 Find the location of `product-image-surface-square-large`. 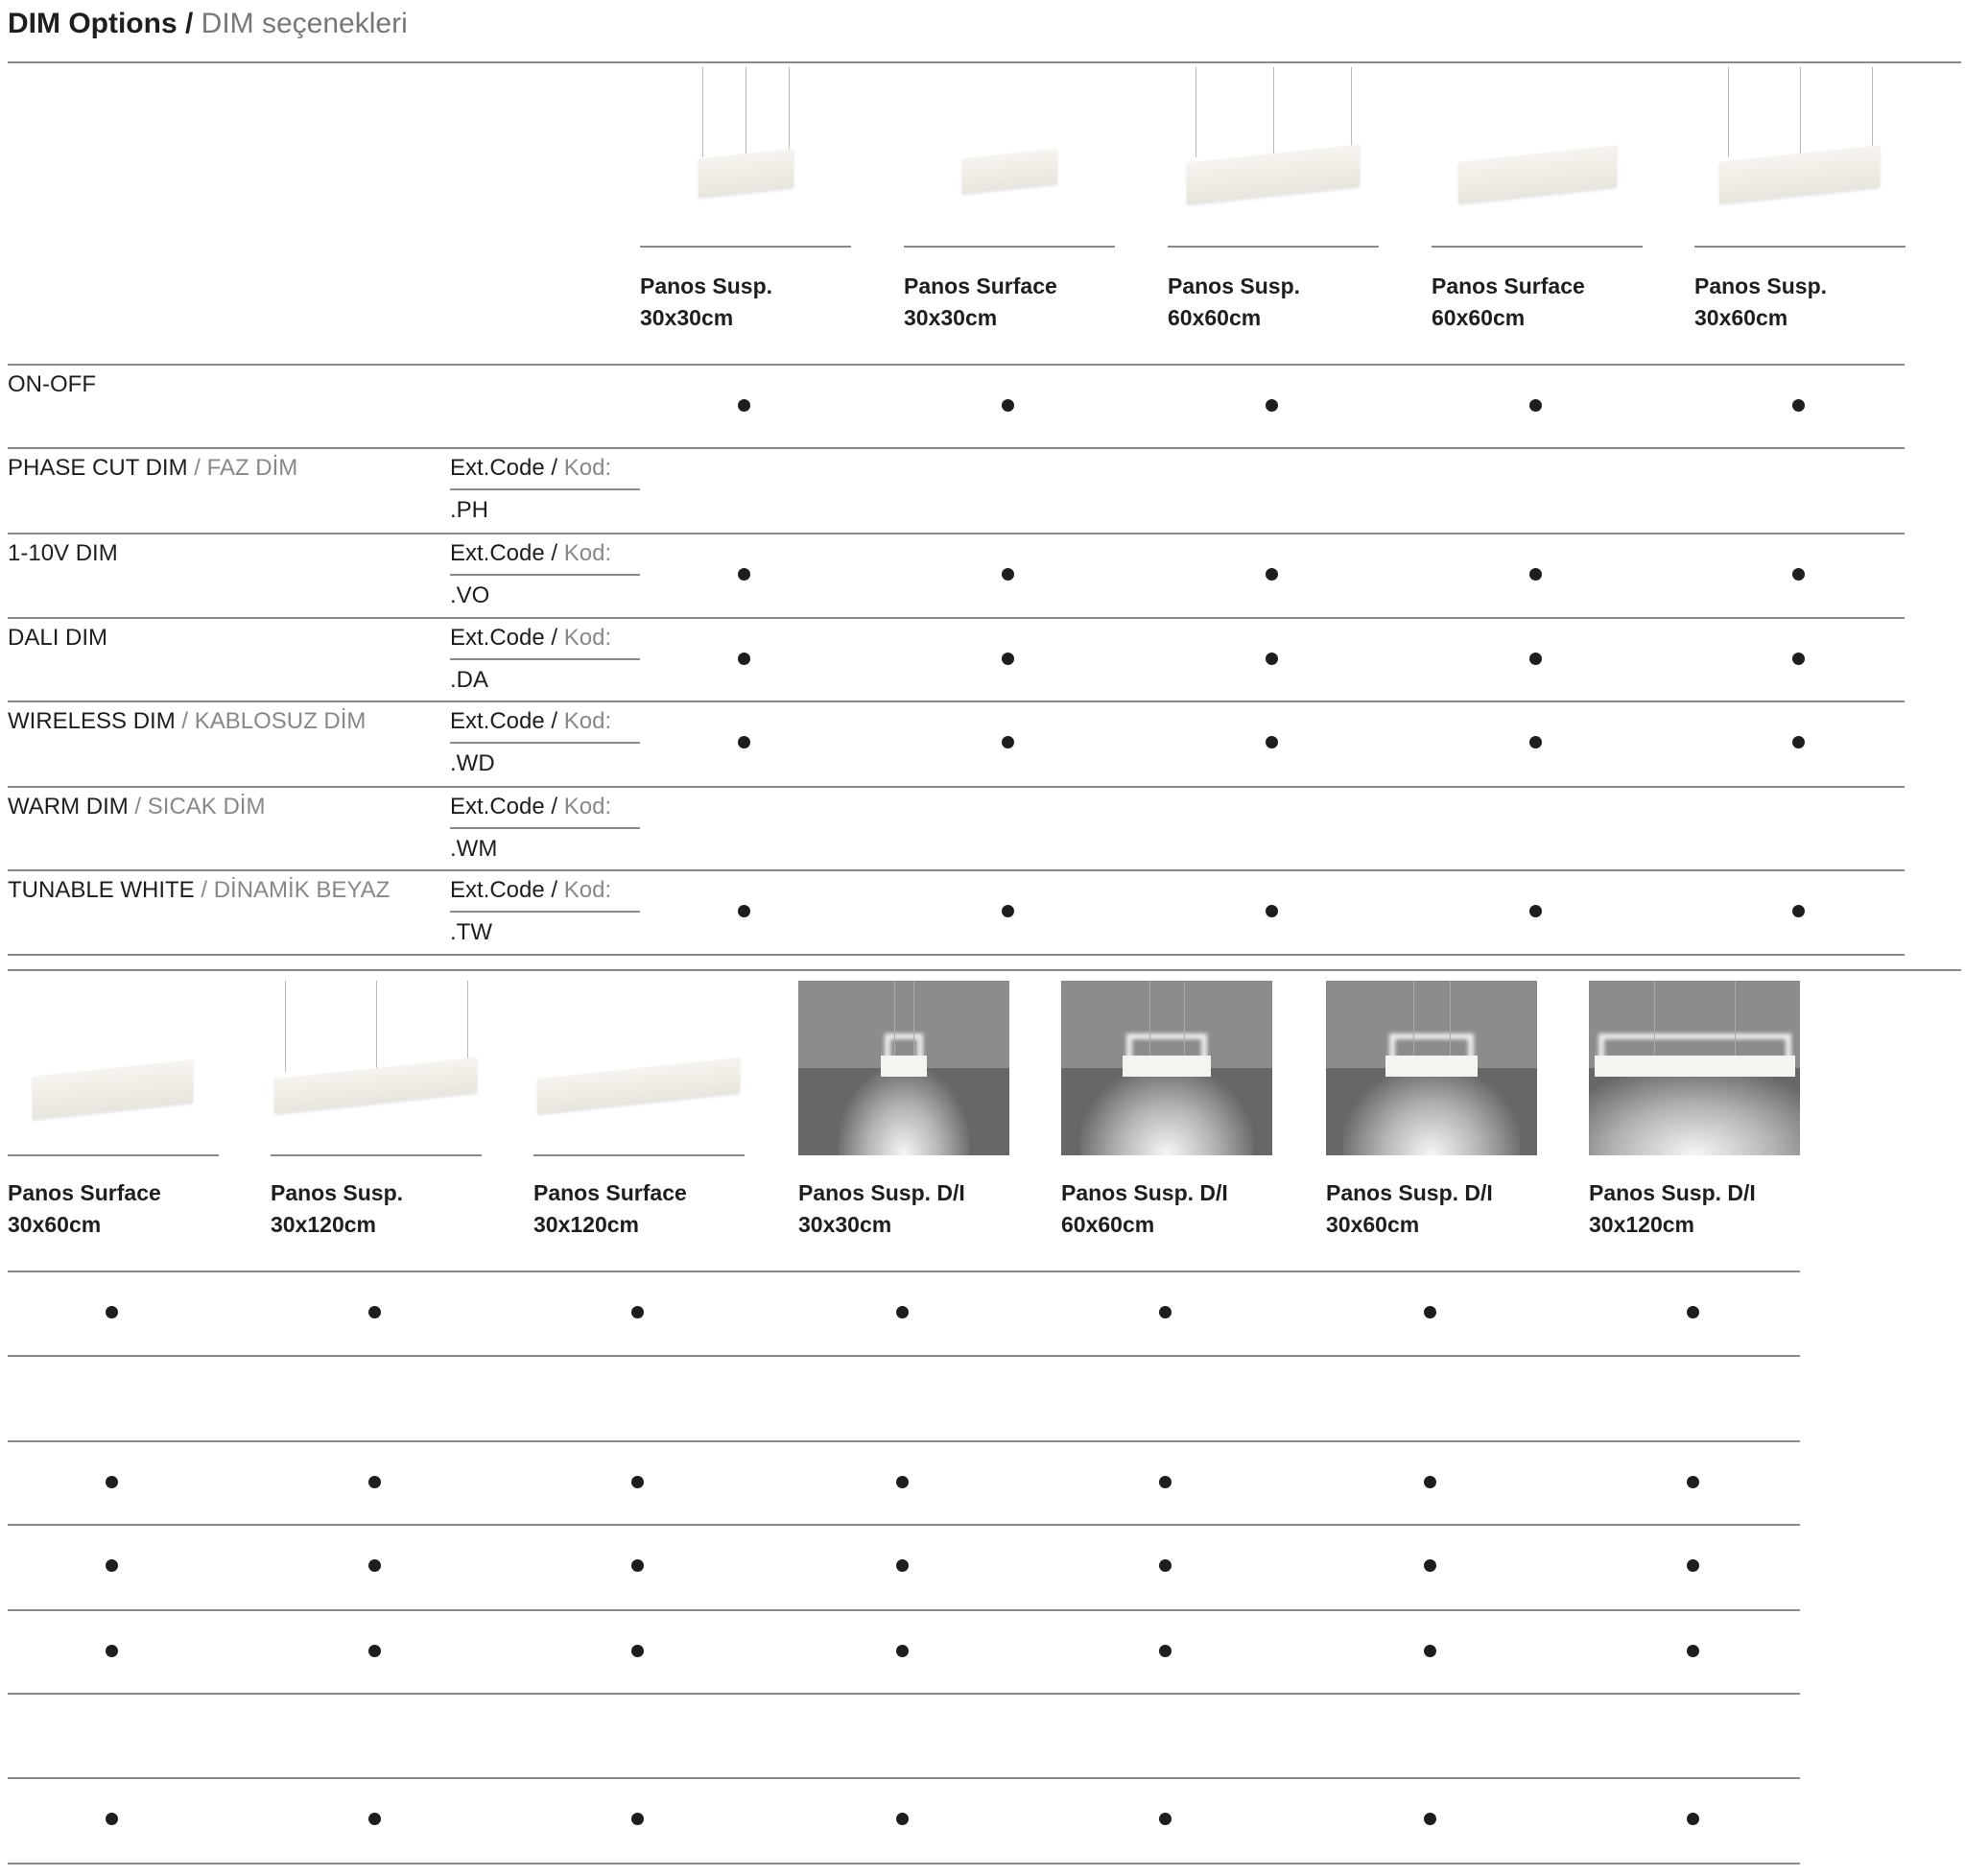

product-image-surface-square-large is located at coordinates (1537, 152).